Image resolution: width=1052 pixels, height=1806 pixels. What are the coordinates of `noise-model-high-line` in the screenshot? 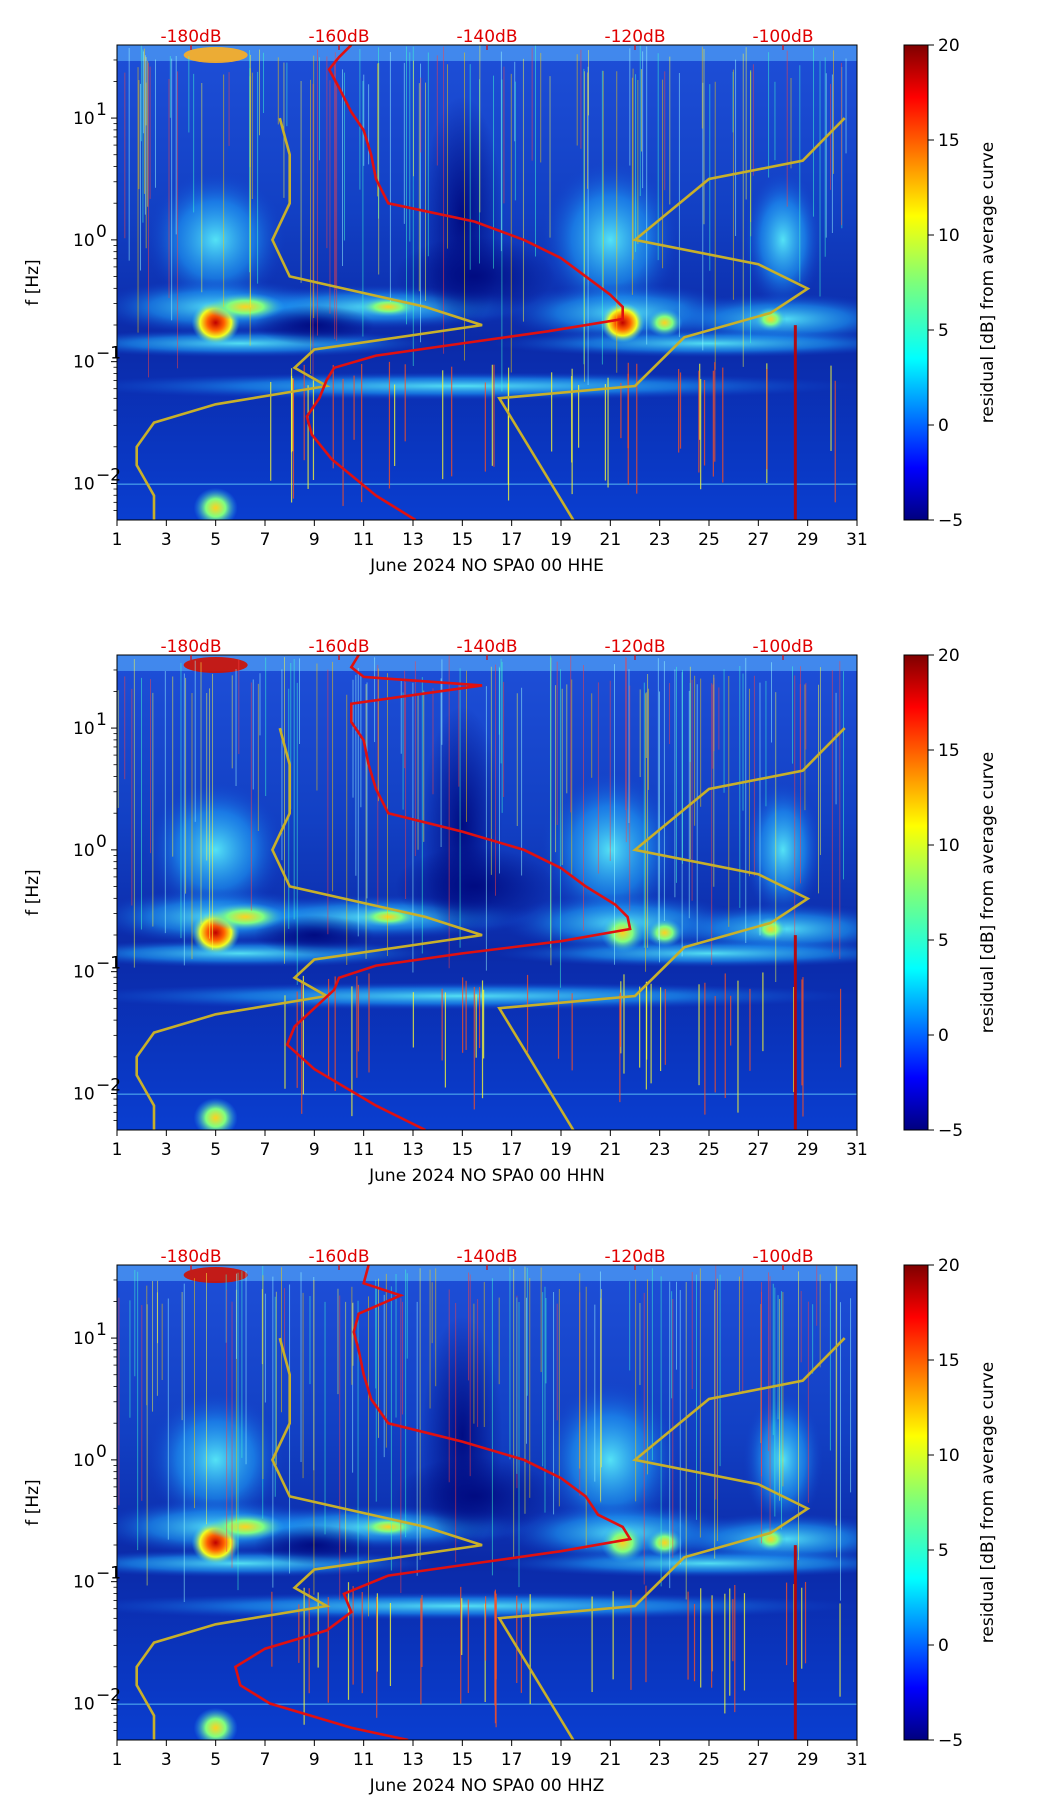 It's located at (671, 1538).